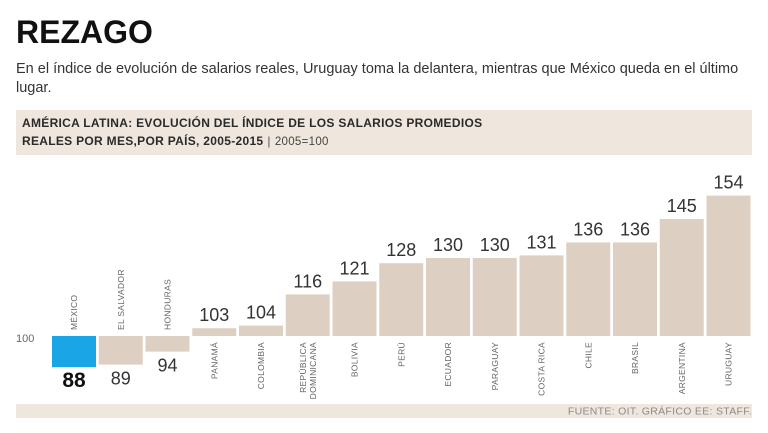  Describe the element at coordinates (384, 411) in the screenshot. I see `bottom-strip` at that location.